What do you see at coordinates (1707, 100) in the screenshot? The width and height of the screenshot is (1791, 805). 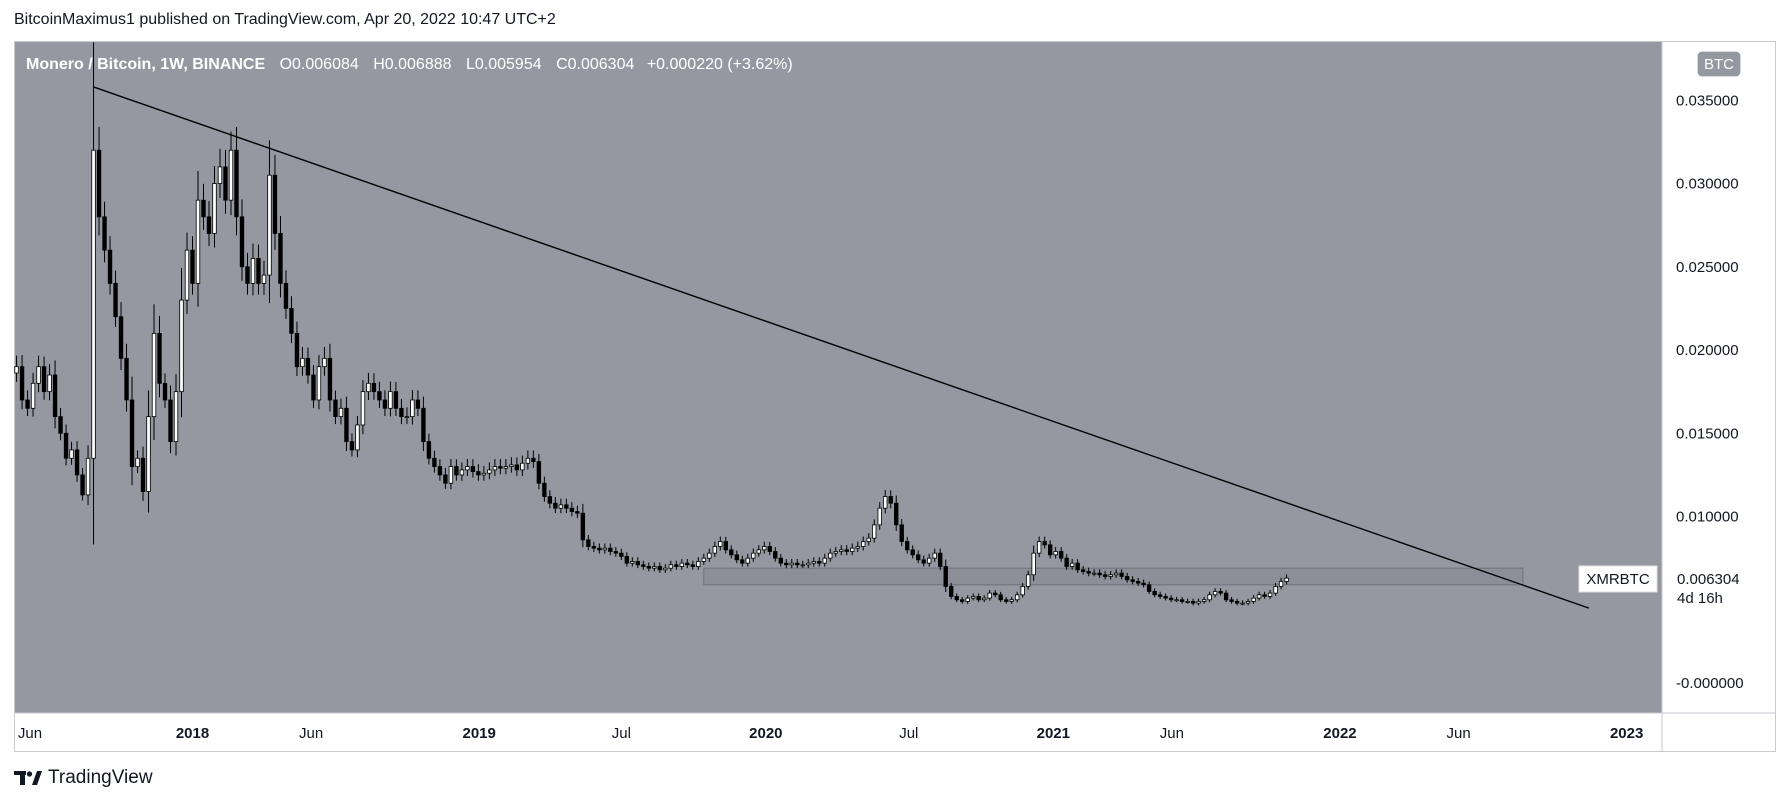 I see `price-tick-label: 0.035000` at bounding box center [1707, 100].